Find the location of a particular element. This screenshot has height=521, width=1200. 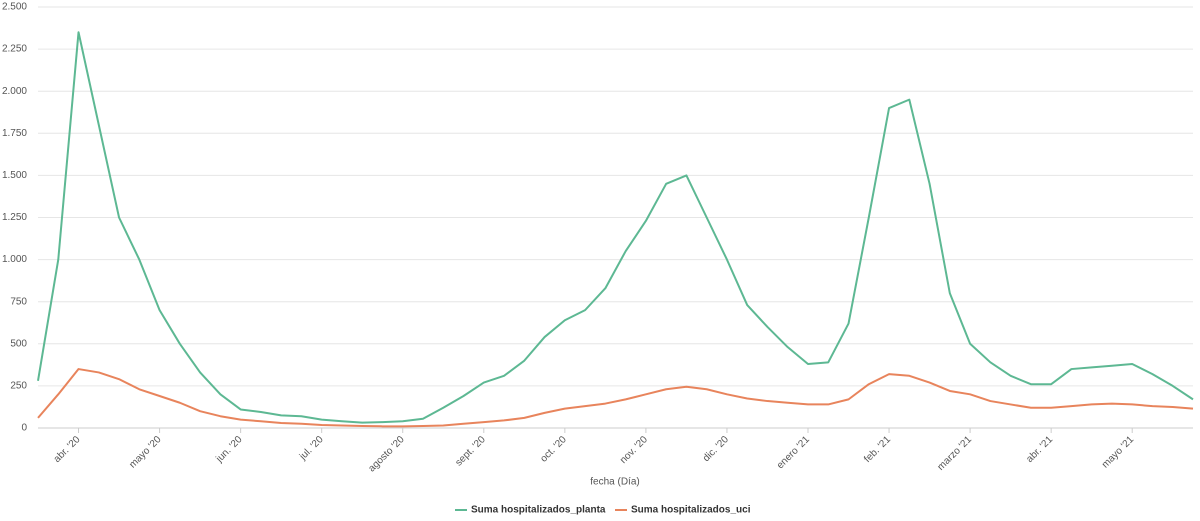

x-tick-label: marzo '21 is located at coordinates (954, 453).